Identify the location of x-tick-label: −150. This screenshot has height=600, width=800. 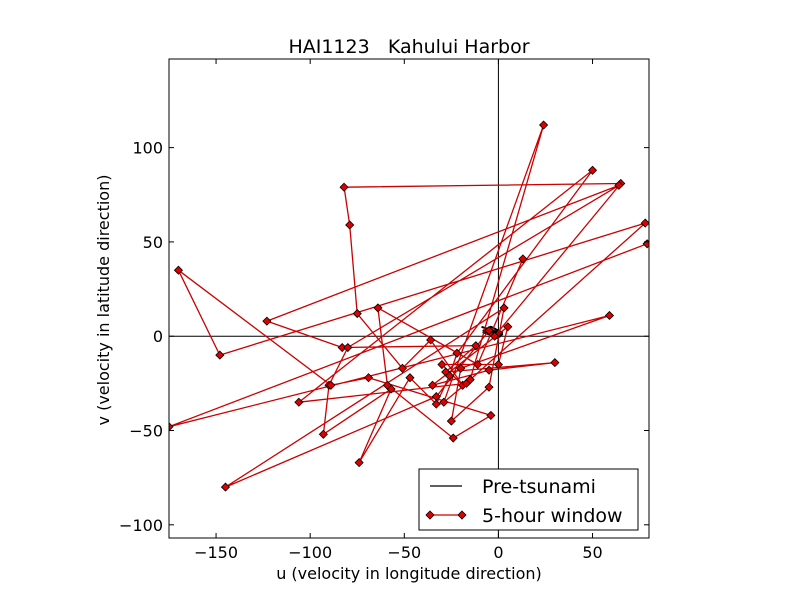
(216, 552).